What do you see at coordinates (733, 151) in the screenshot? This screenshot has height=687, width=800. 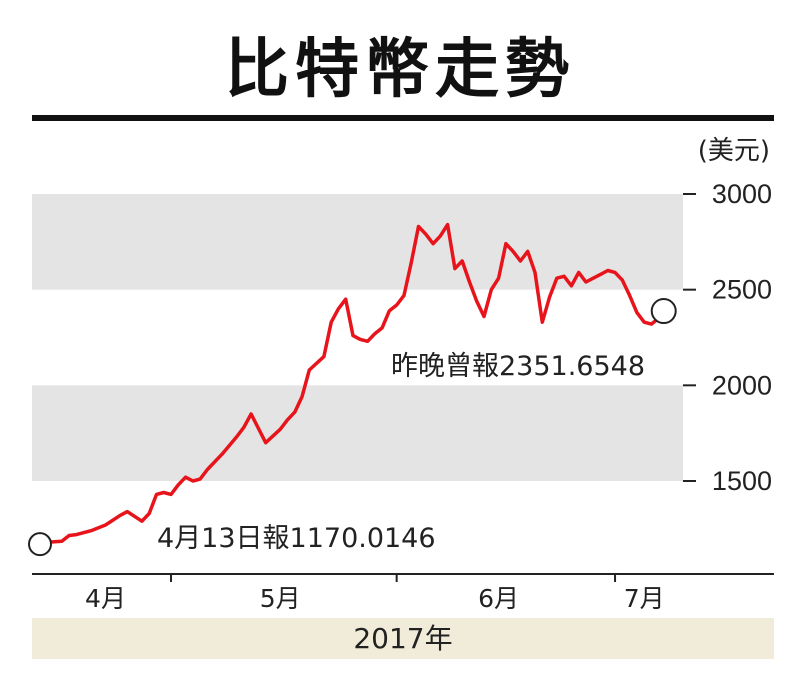 I see `y-unit-label: (美元)` at bounding box center [733, 151].